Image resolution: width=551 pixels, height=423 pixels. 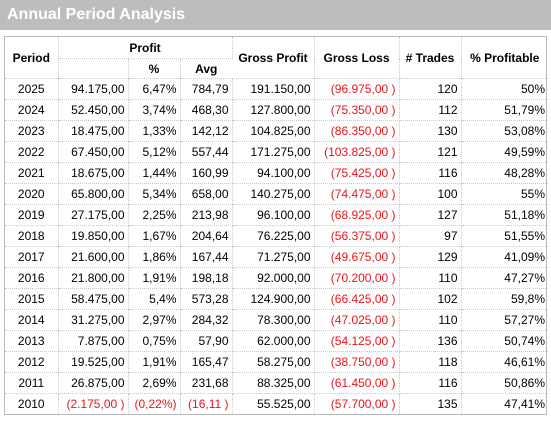 I want to click on cell-period: 2024, so click(x=32, y=110).